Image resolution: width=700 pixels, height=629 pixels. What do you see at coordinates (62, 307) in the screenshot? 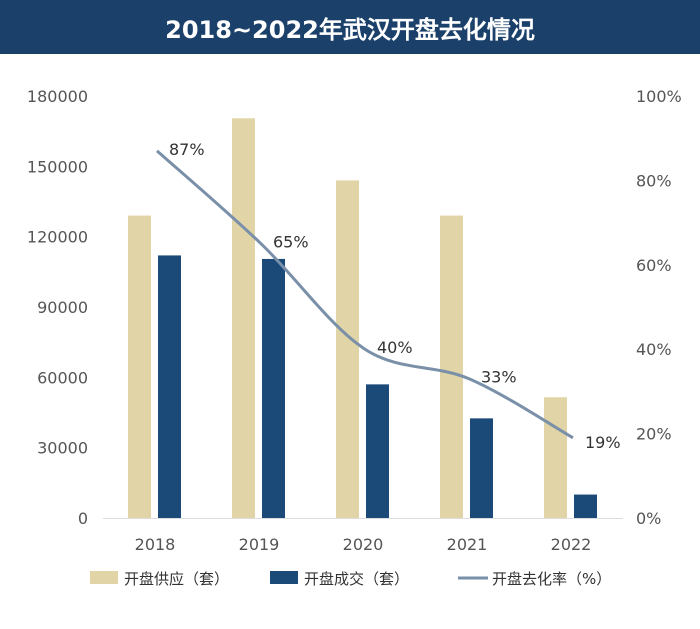
I see `left-axis-tick: 90000` at bounding box center [62, 307].